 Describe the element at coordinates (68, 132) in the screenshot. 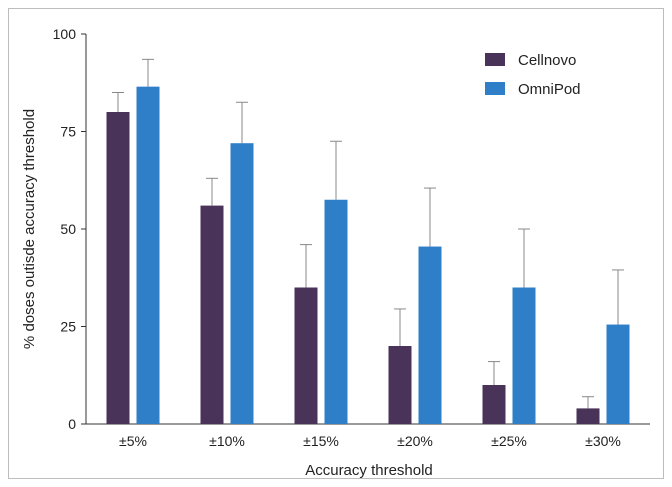

I see `y-tick-label: 75` at that location.